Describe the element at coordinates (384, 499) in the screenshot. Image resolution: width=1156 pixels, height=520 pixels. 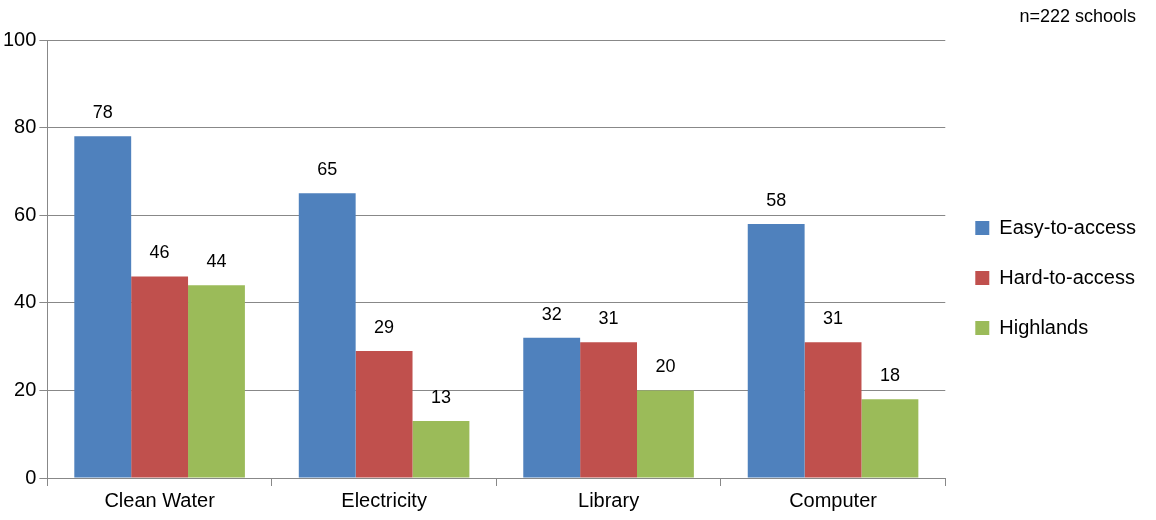
I see `x-tick-label: Electricity` at that location.